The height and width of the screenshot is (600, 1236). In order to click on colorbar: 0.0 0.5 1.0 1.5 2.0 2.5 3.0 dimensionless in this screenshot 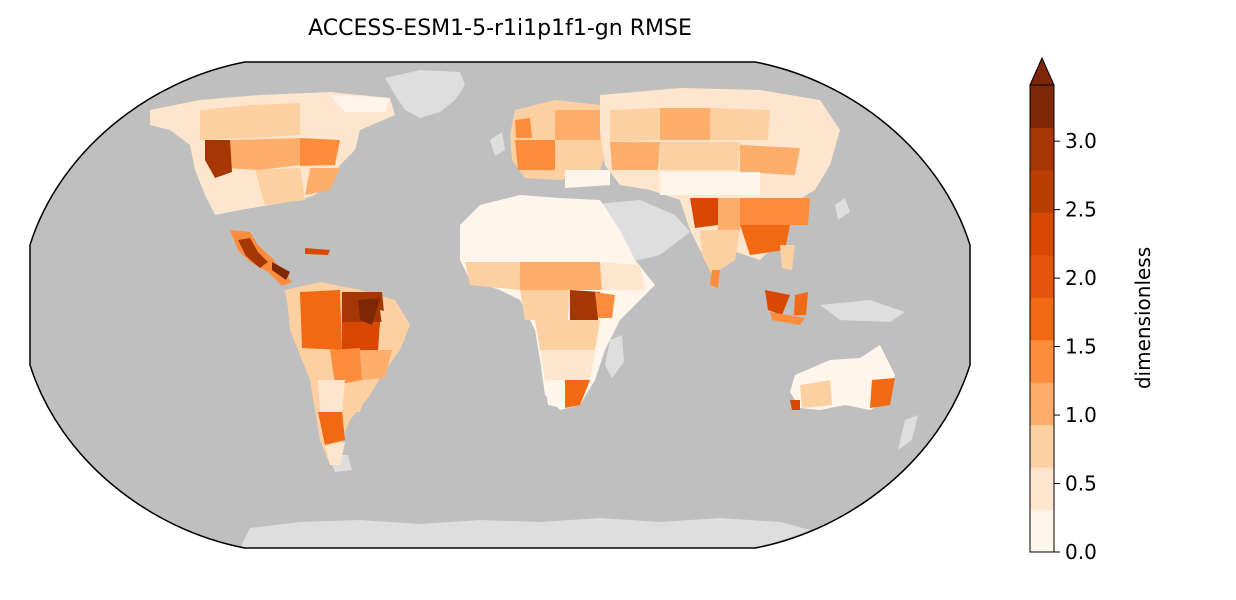, I will do `click(1092, 310)`.